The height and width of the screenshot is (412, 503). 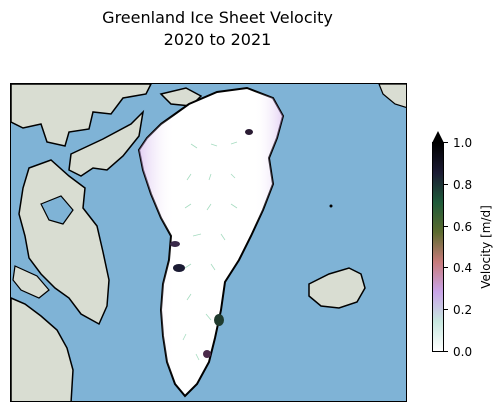 What do you see at coordinates (219, 320) in the screenshot?
I see `outlet-glacier-helheim` at bounding box center [219, 320].